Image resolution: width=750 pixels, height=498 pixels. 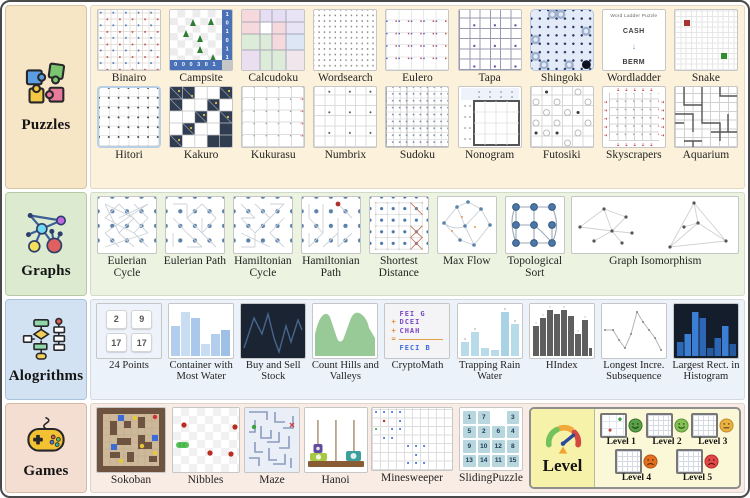 I want to click on skyscrapers-top-clues, so click(x=633, y=90).